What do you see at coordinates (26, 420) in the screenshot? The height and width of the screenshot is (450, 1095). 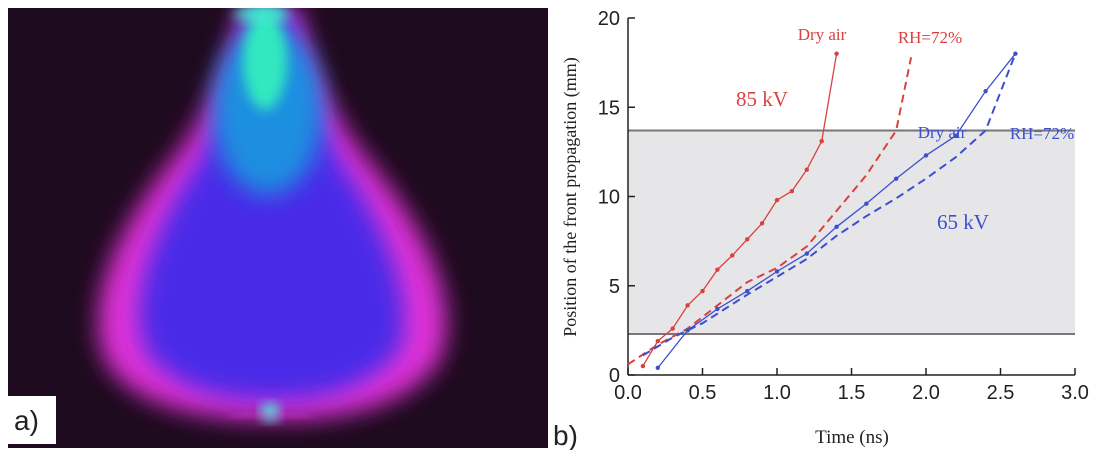 I see `panel-label: a)` at bounding box center [26, 420].